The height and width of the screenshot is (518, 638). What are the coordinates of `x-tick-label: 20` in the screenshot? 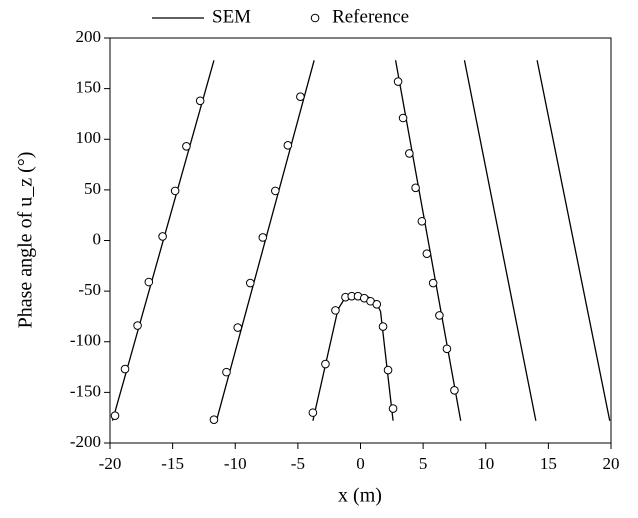 It's located at (611, 463).